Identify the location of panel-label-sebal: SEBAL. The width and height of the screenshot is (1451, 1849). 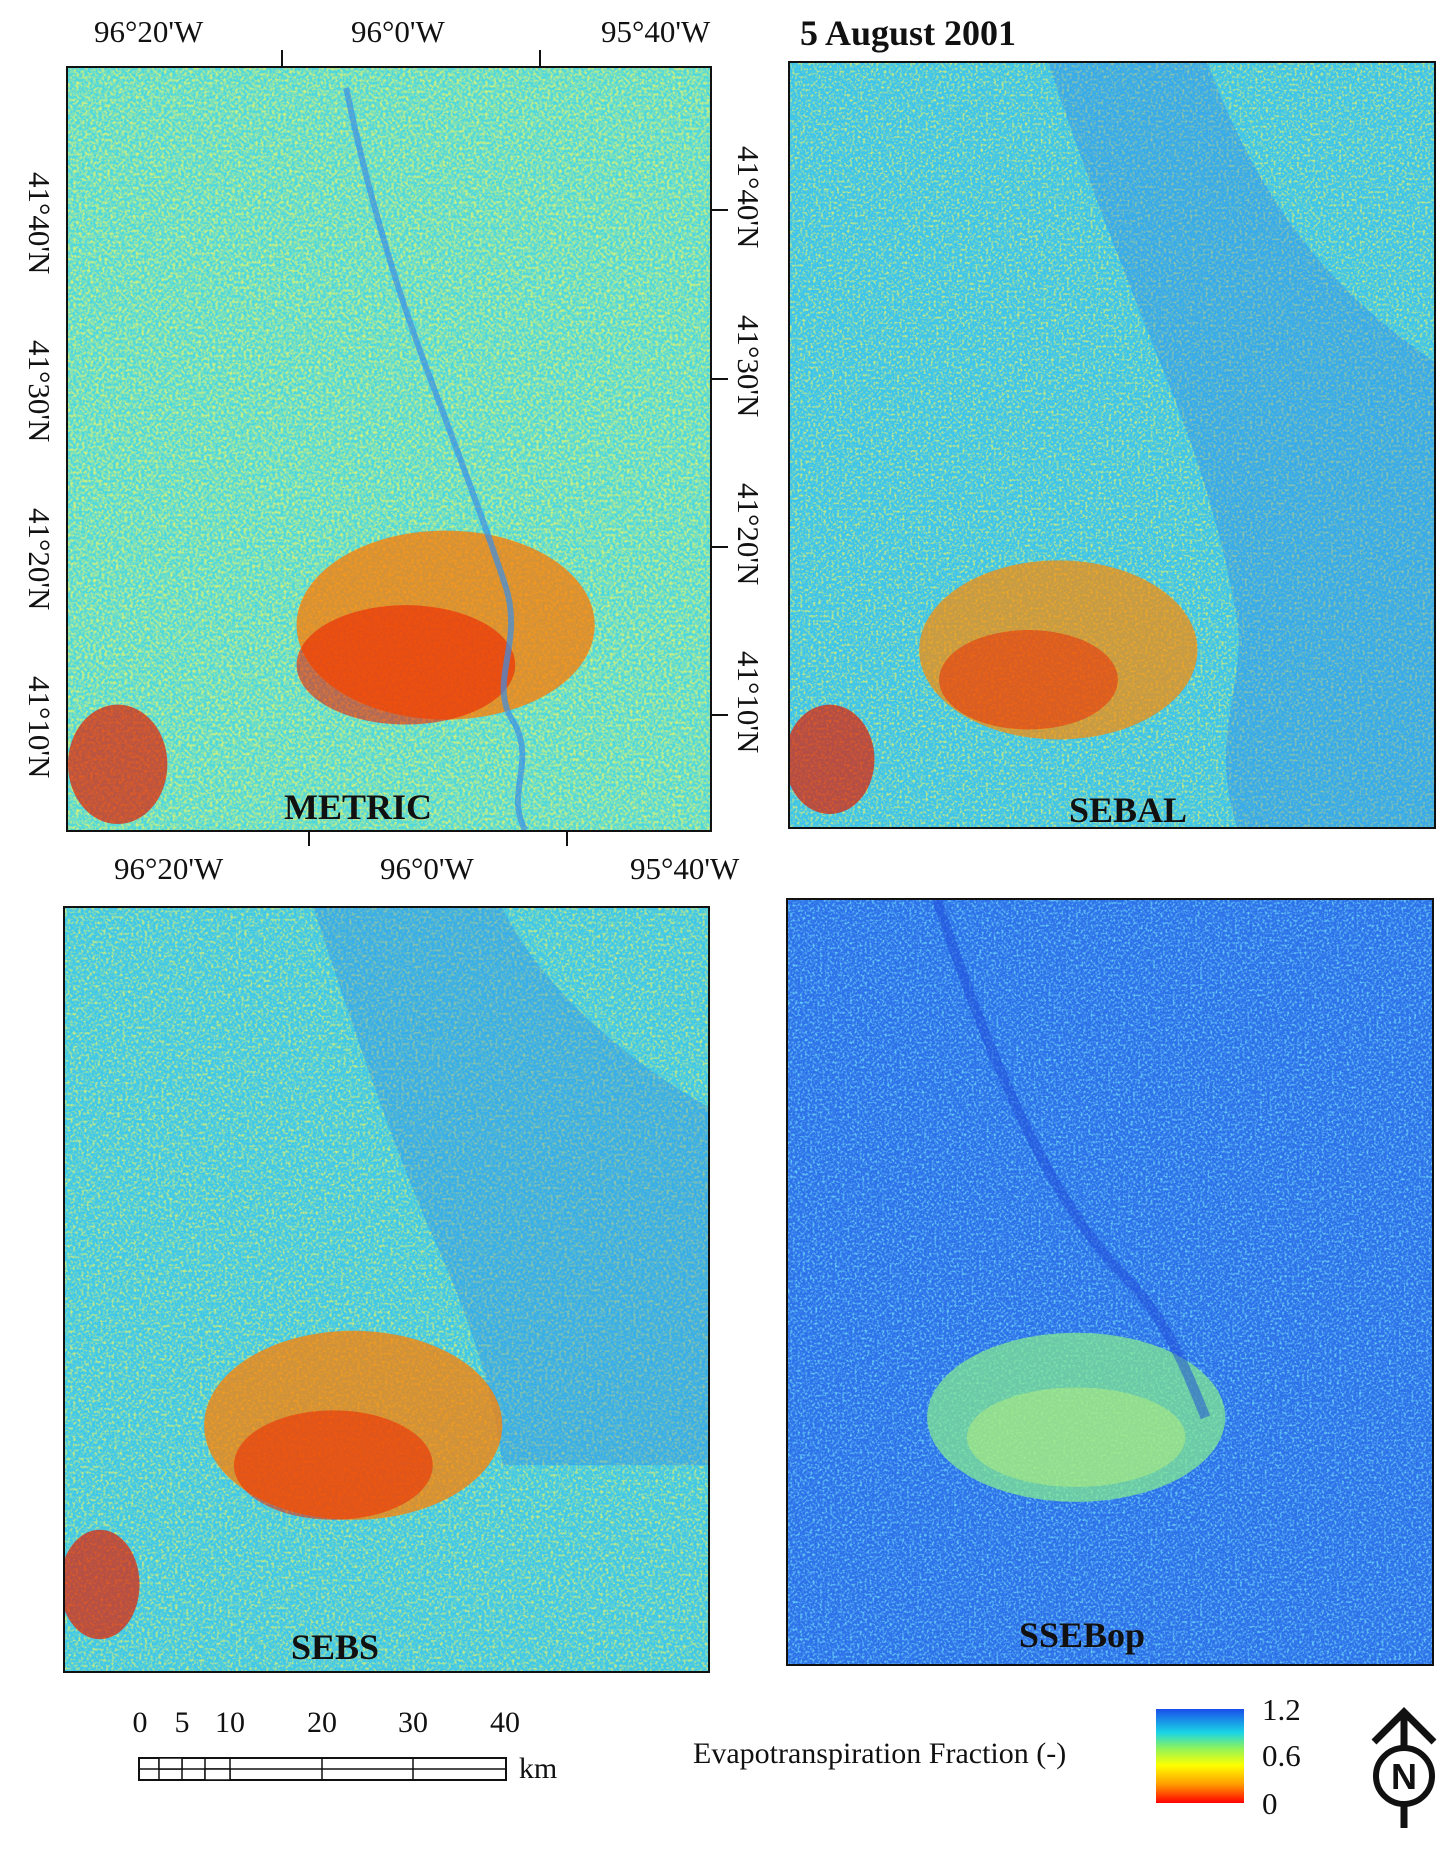
(1128, 809).